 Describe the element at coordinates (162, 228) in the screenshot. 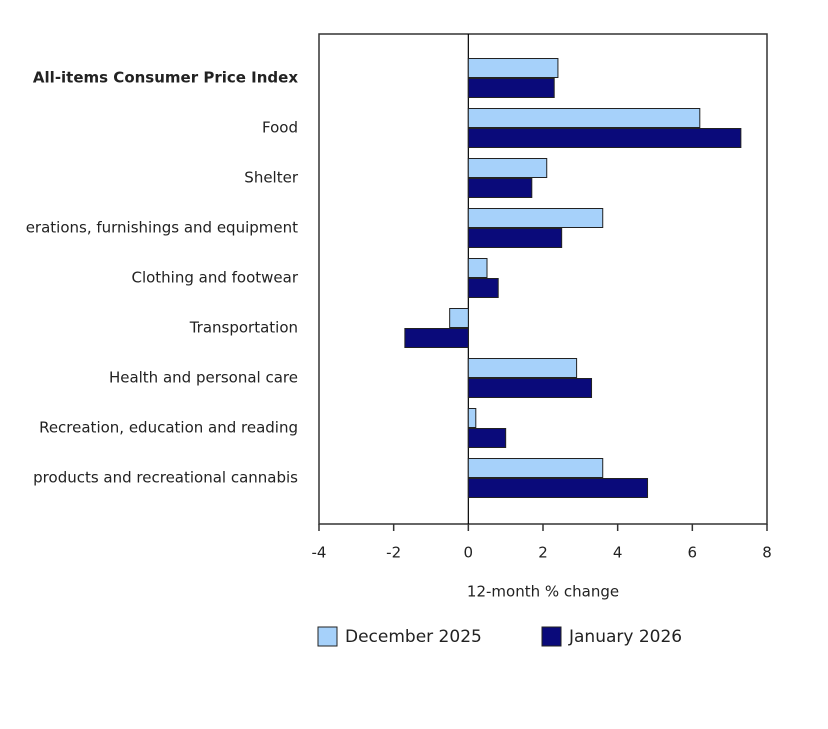

I see `y-tick-label: erations, furnishings and equipment` at that location.